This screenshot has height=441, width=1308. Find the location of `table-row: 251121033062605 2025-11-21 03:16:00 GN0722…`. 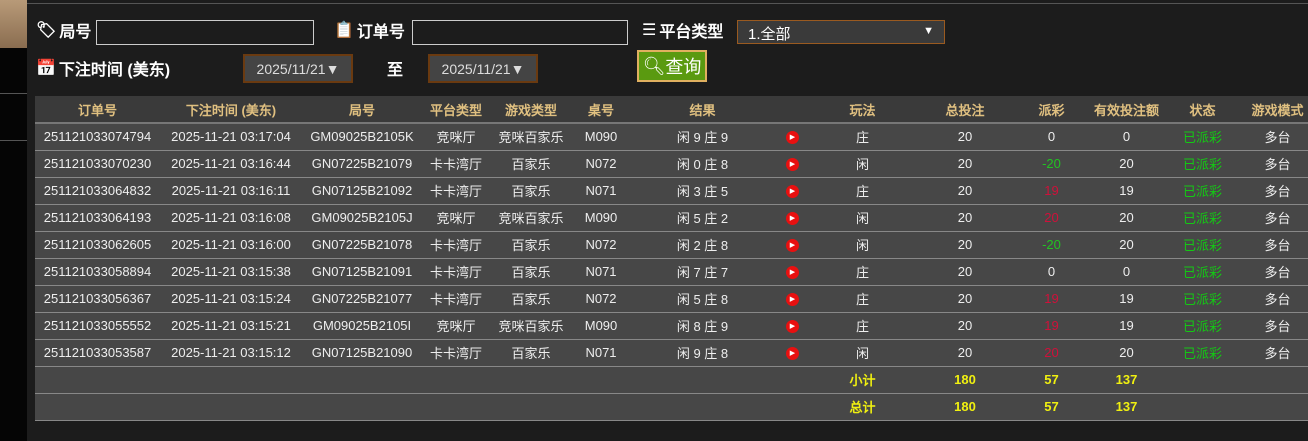

table-row: 251121033062605 2025-11-21 03:16:00 GN0722… is located at coordinates (671, 245).